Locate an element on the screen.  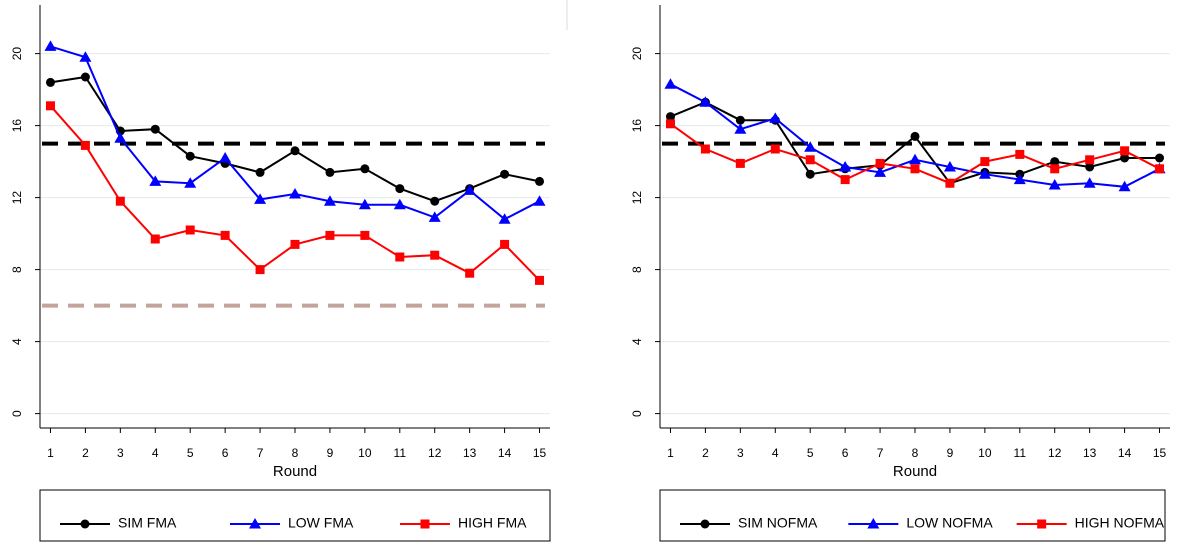
legend-label: LOW NOFMA is located at coordinates (949, 523).